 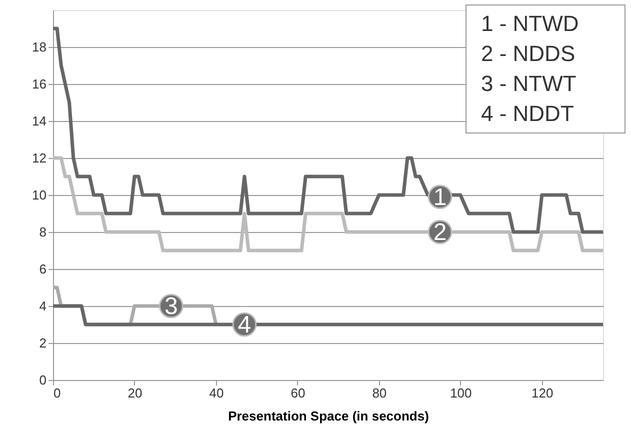 I want to click on annotation: 1 - NTWD, so click(x=530, y=23).